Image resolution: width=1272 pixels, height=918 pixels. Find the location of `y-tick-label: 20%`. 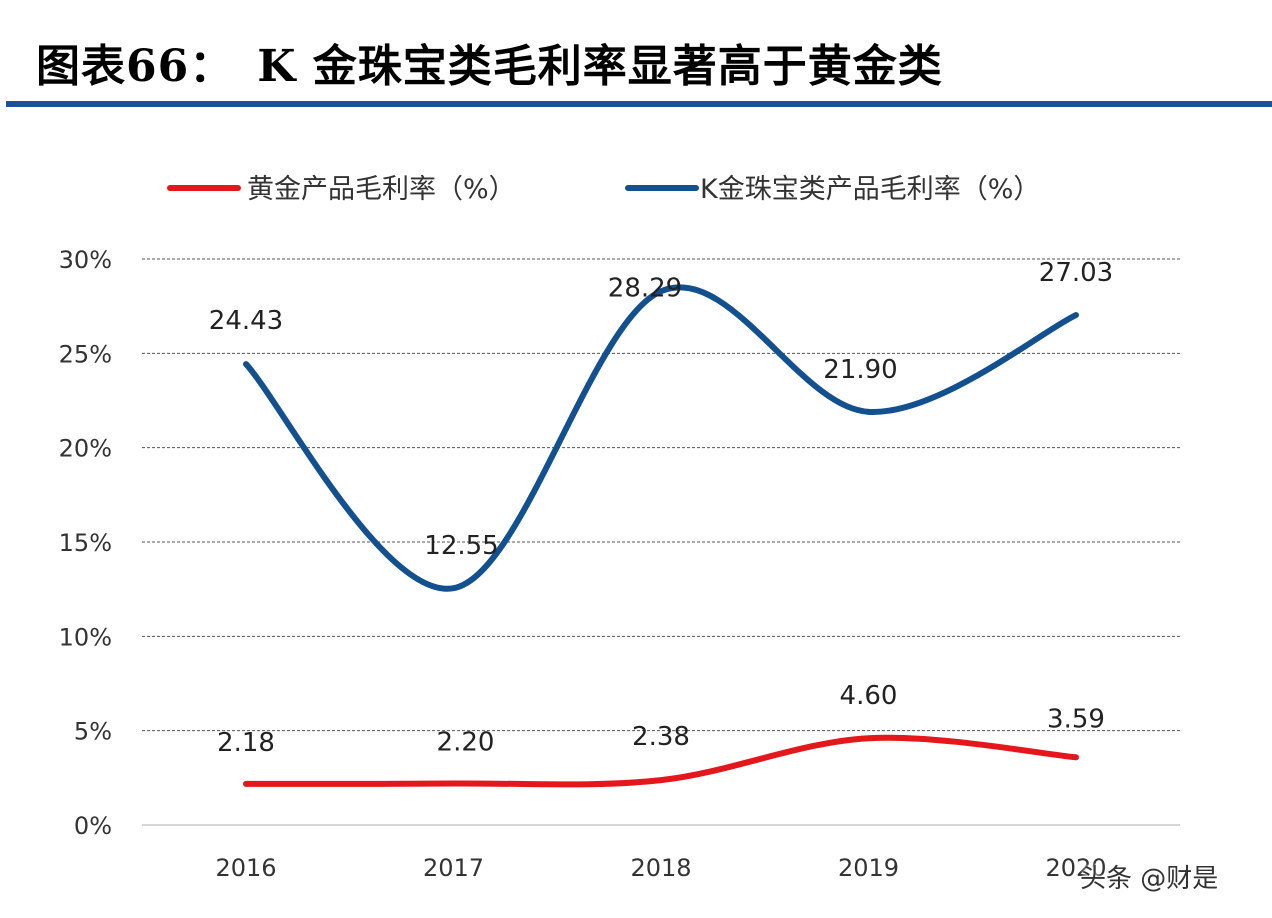

y-tick-label: 20% is located at coordinates (85, 449).